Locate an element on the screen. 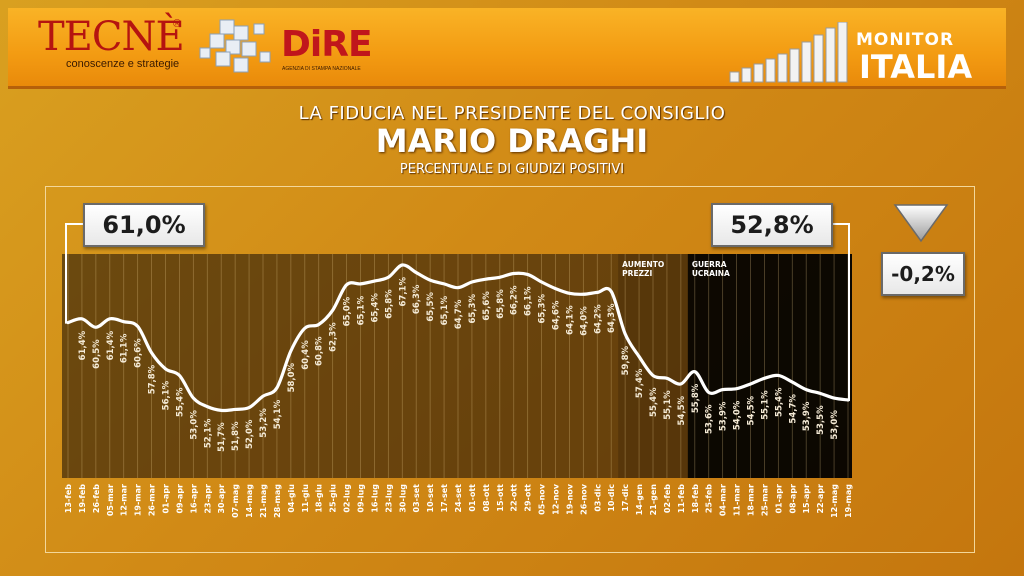 This screenshot has height=576, width=1024. x-tick-label: 01-apr is located at coordinates (166, 499).